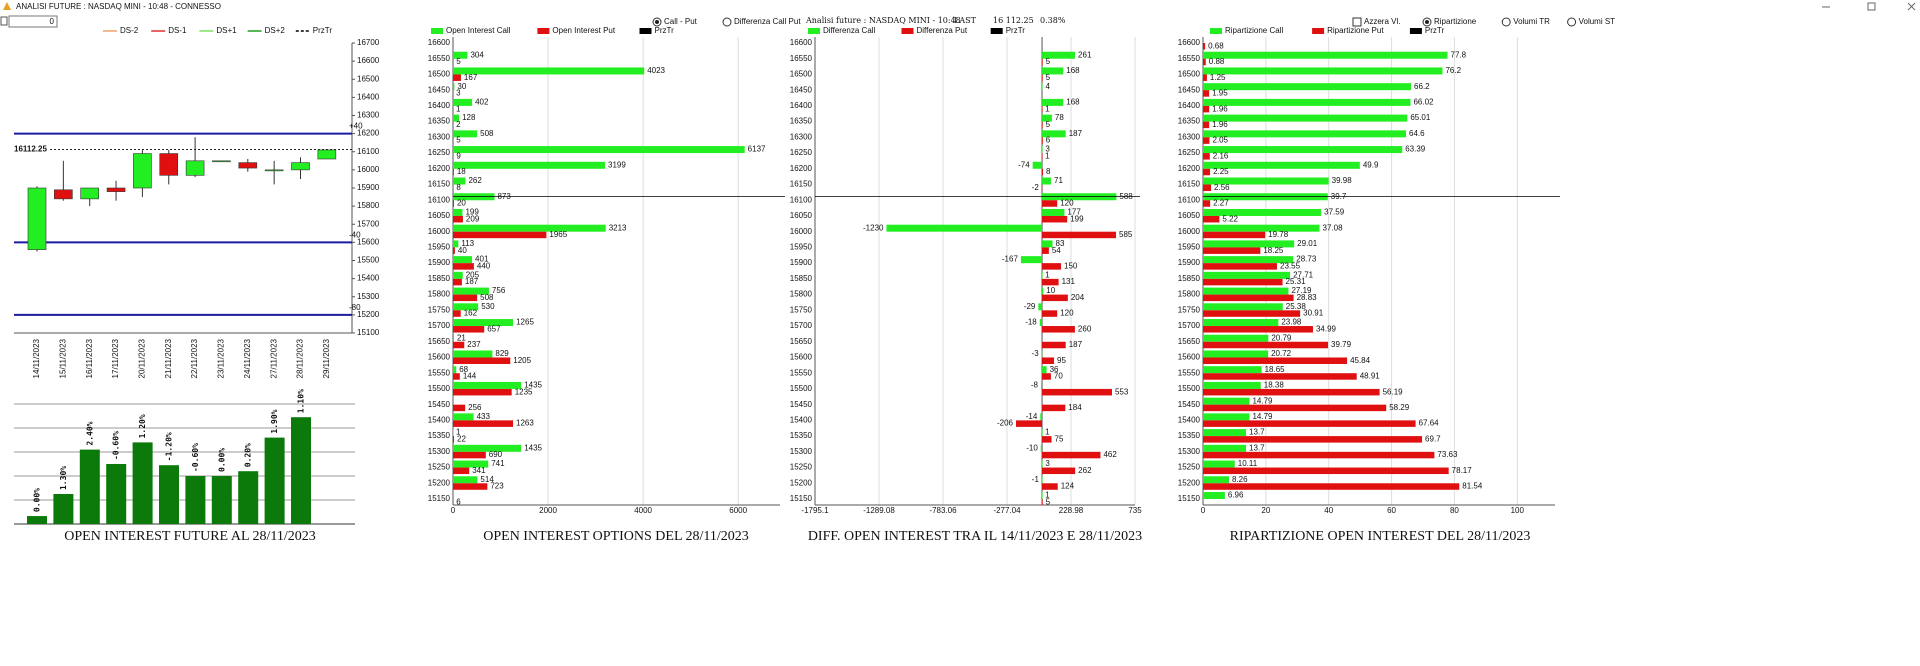 This screenshot has height=666, width=1920. I want to click on value-label: 9, so click(458, 155).